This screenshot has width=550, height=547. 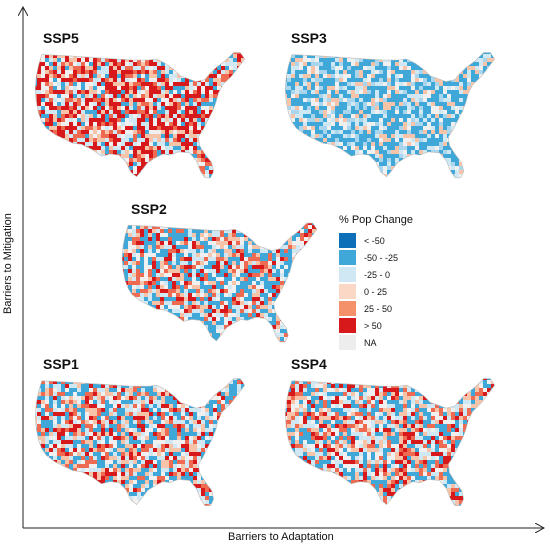 What do you see at coordinates (149, 209) in the screenshot?
I see `panel-title-ssp2: SSP2` at bounding box center [149, 209].